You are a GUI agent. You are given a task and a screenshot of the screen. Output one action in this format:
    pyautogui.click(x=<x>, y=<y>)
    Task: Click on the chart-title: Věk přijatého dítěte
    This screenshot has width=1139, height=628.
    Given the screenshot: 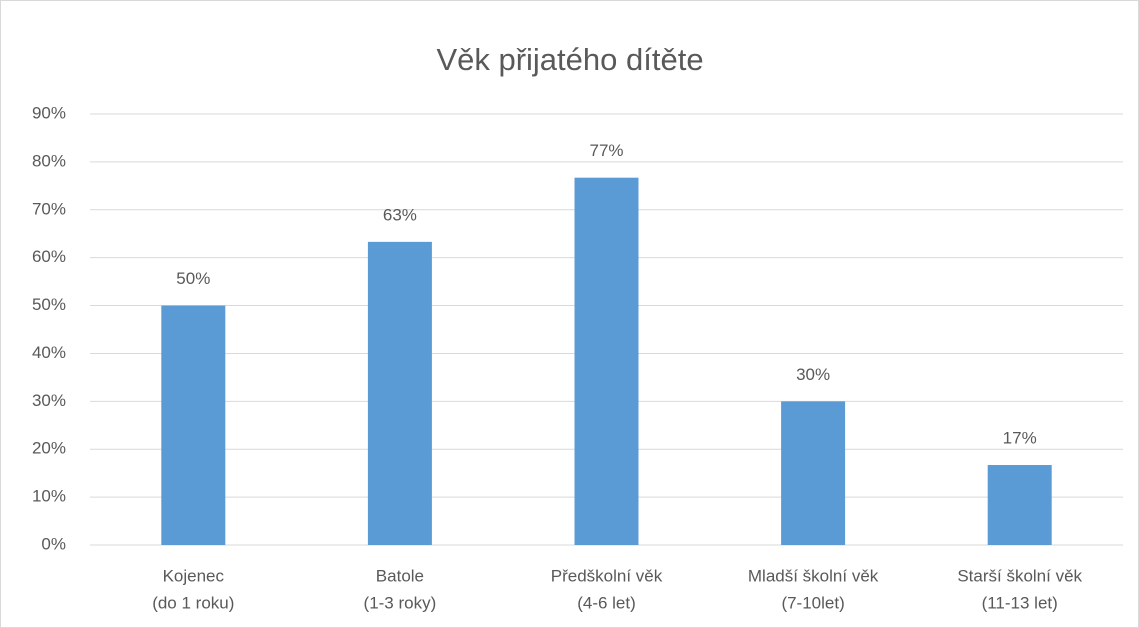 What is the action you would take?
    pyautogui.click(x=569, y=59)
    